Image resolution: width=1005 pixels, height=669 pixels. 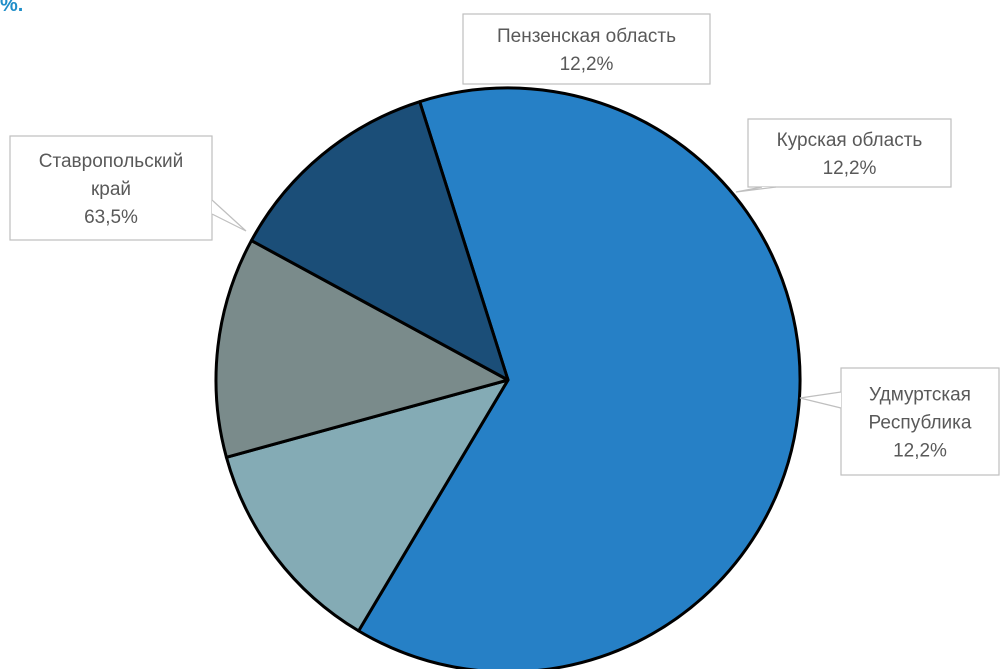 I want to click on slice-label-stavropol: край, so click(x=111, y=189).